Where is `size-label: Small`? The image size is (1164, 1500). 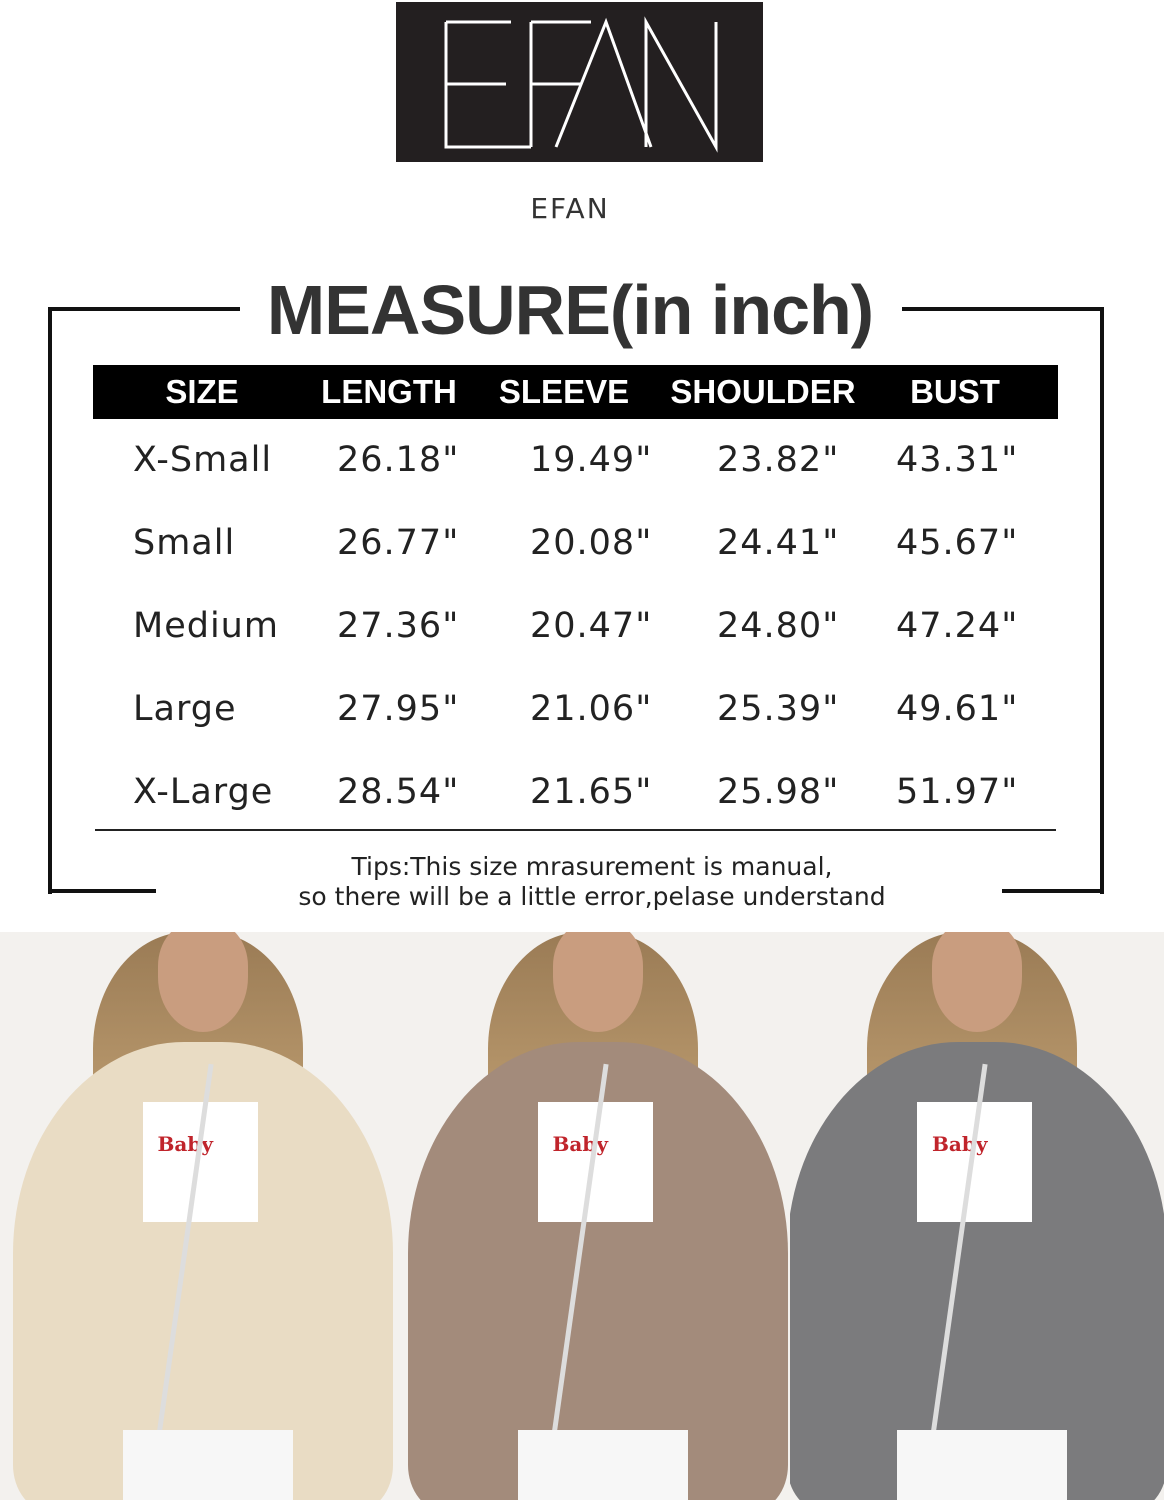
size-label: Small is located at coordinates (184, 543).